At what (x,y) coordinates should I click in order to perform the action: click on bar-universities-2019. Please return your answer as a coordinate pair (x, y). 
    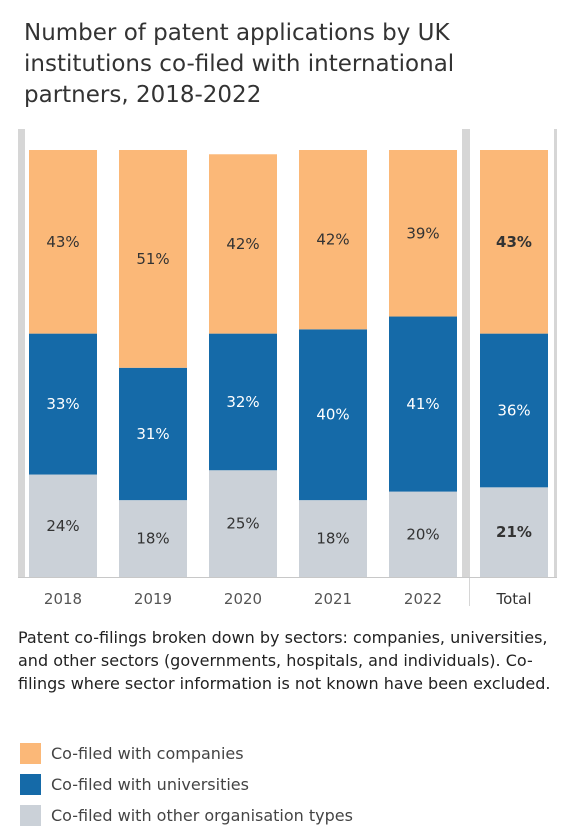
    Looking at the image, I should click on (153, 434).